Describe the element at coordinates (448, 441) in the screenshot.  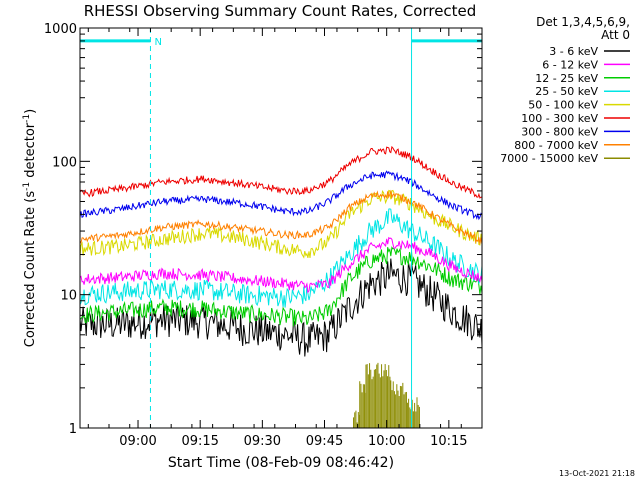
I see `x-tick-label: 10:15` at that location.